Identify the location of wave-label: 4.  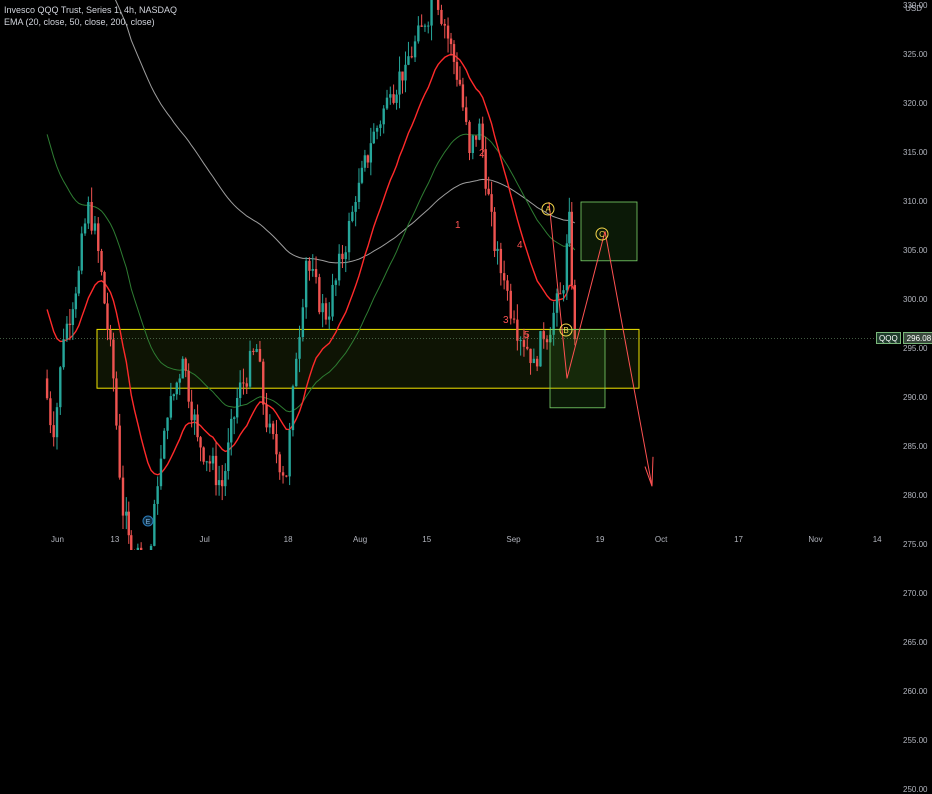
(520, 245).